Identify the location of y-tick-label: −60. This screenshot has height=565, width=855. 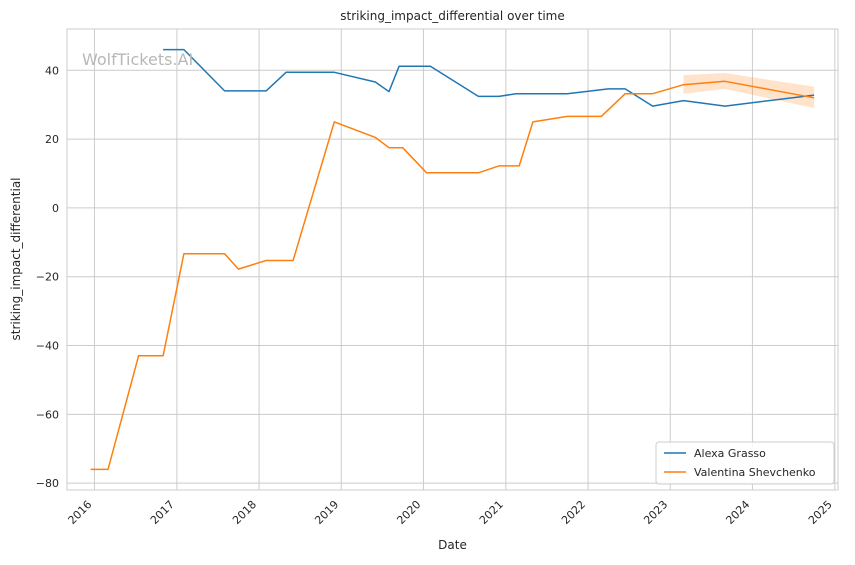
(47, 414).